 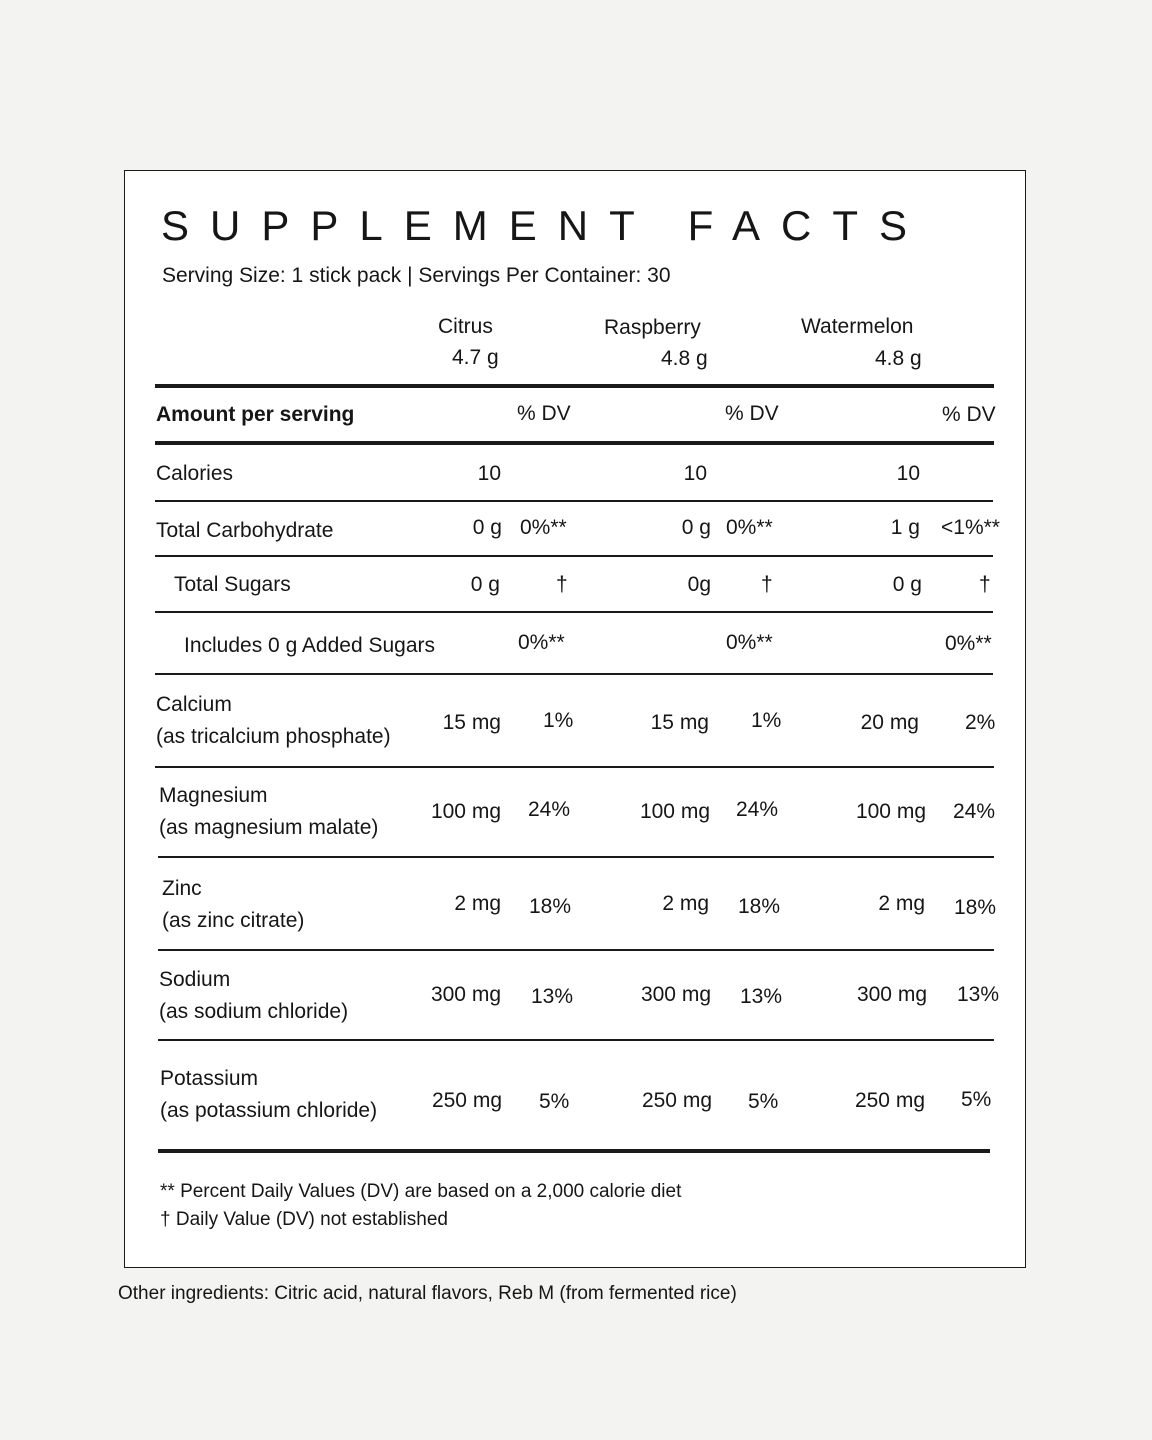 I want to click on dv-citrus: 18%, so click(x=550, y=906).